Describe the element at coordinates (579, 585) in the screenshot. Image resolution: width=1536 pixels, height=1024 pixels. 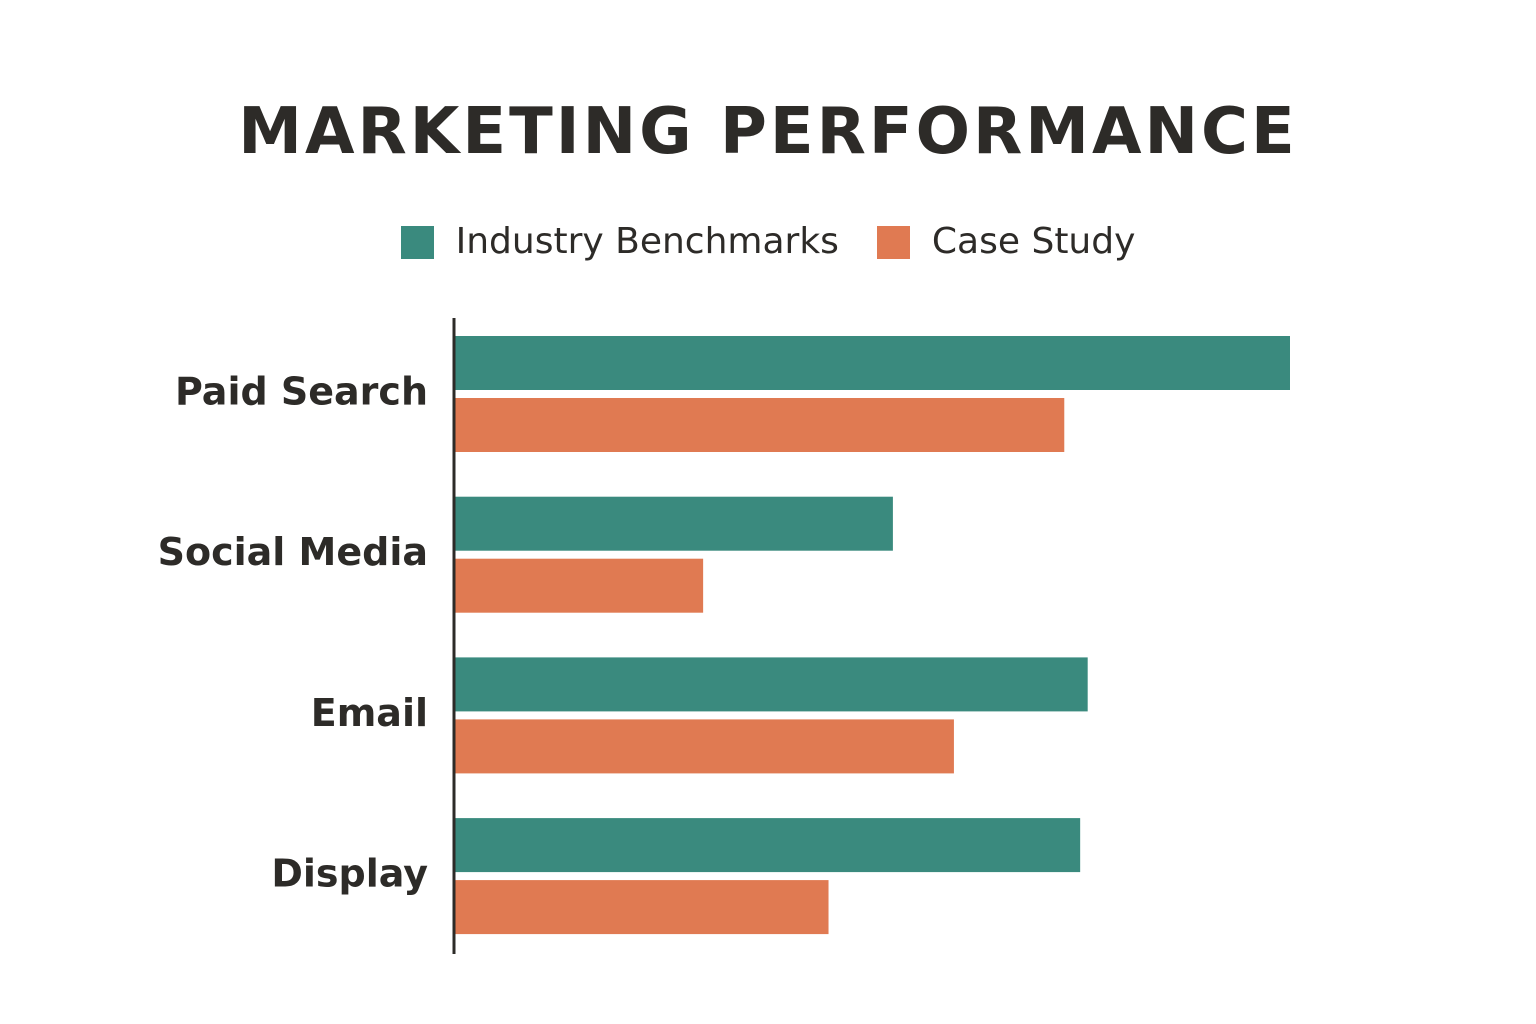
I see `bar-social-media-case-study` at that location.